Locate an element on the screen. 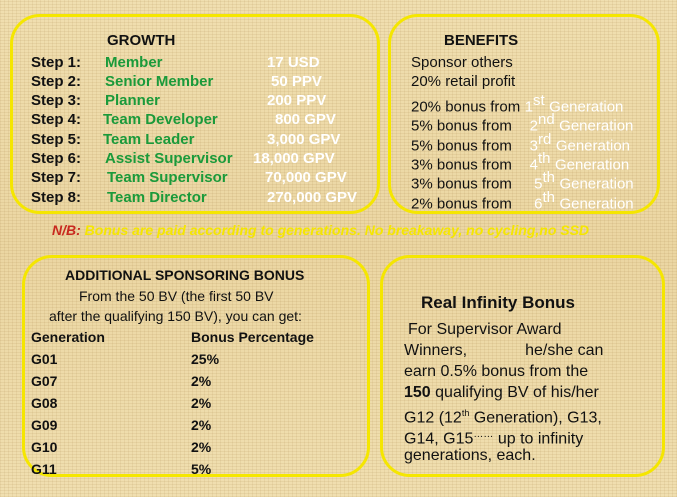  benefit-generation-suffix: nd is located at coordinates (546, 119).